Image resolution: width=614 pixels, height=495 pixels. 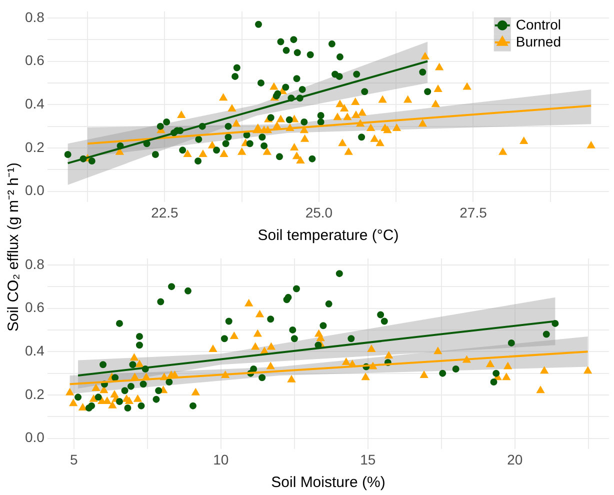 I want to click on legend-label: Control, so click(x=538, y=24).